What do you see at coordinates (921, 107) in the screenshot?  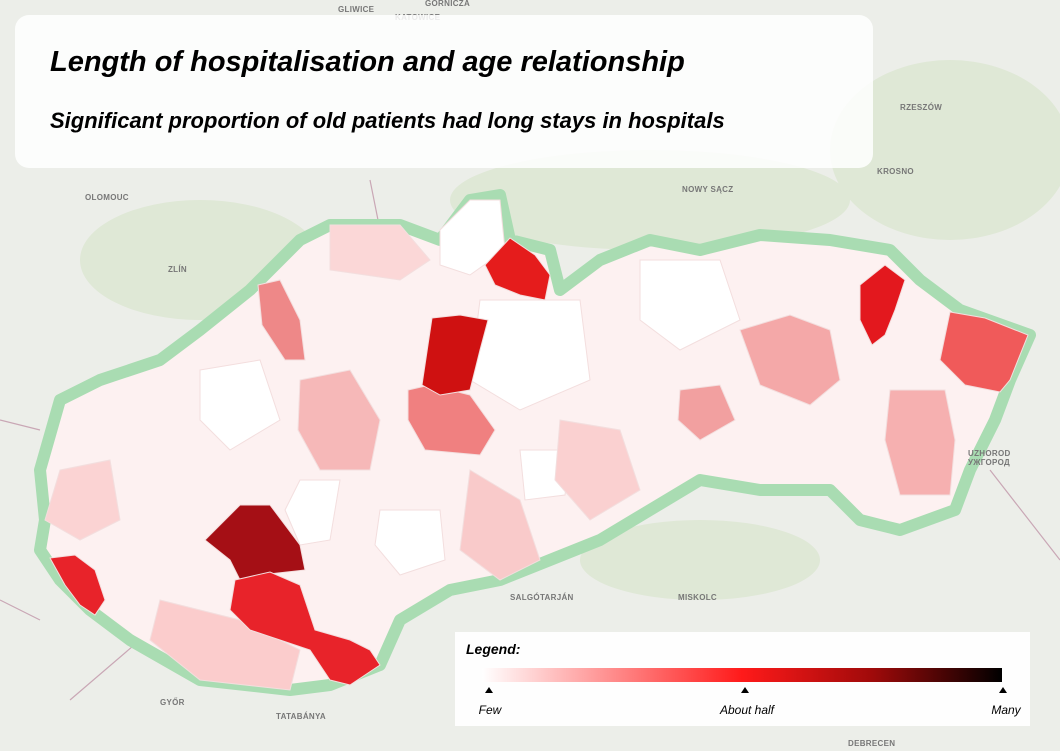 I see `place-label: RZESZÓW` at bounding box center [921, 107].